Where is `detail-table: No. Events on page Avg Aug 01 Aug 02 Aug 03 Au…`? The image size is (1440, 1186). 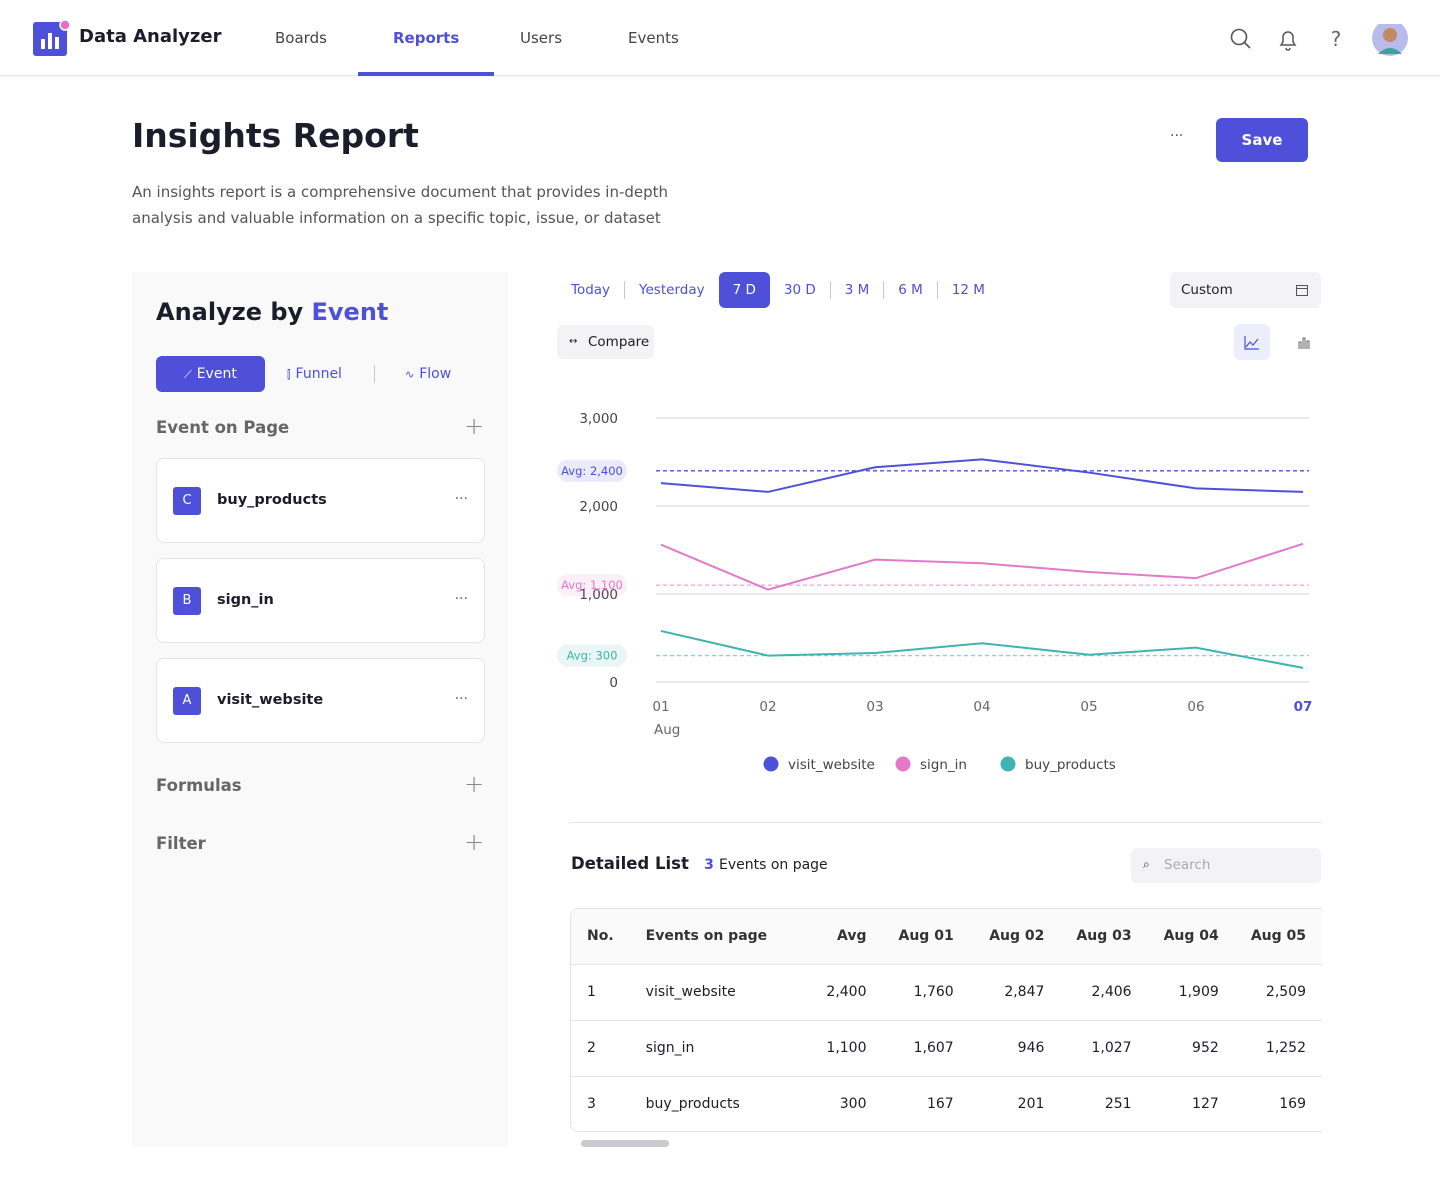 detail-table: No. Events on page Avg Aug 01 Aug 02 Aug 03 Au… is located at coordinates (946, 1020).